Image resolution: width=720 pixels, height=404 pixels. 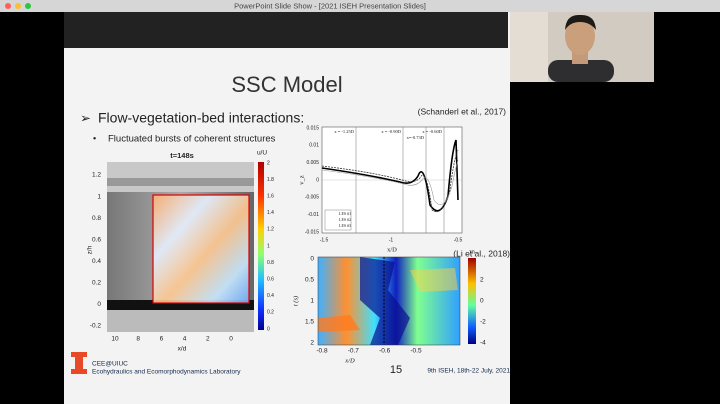 What do you see at coordinates (312, 343) in the screenshot?
I see `y-tick-label: 2` at bounding box center [312, 343].